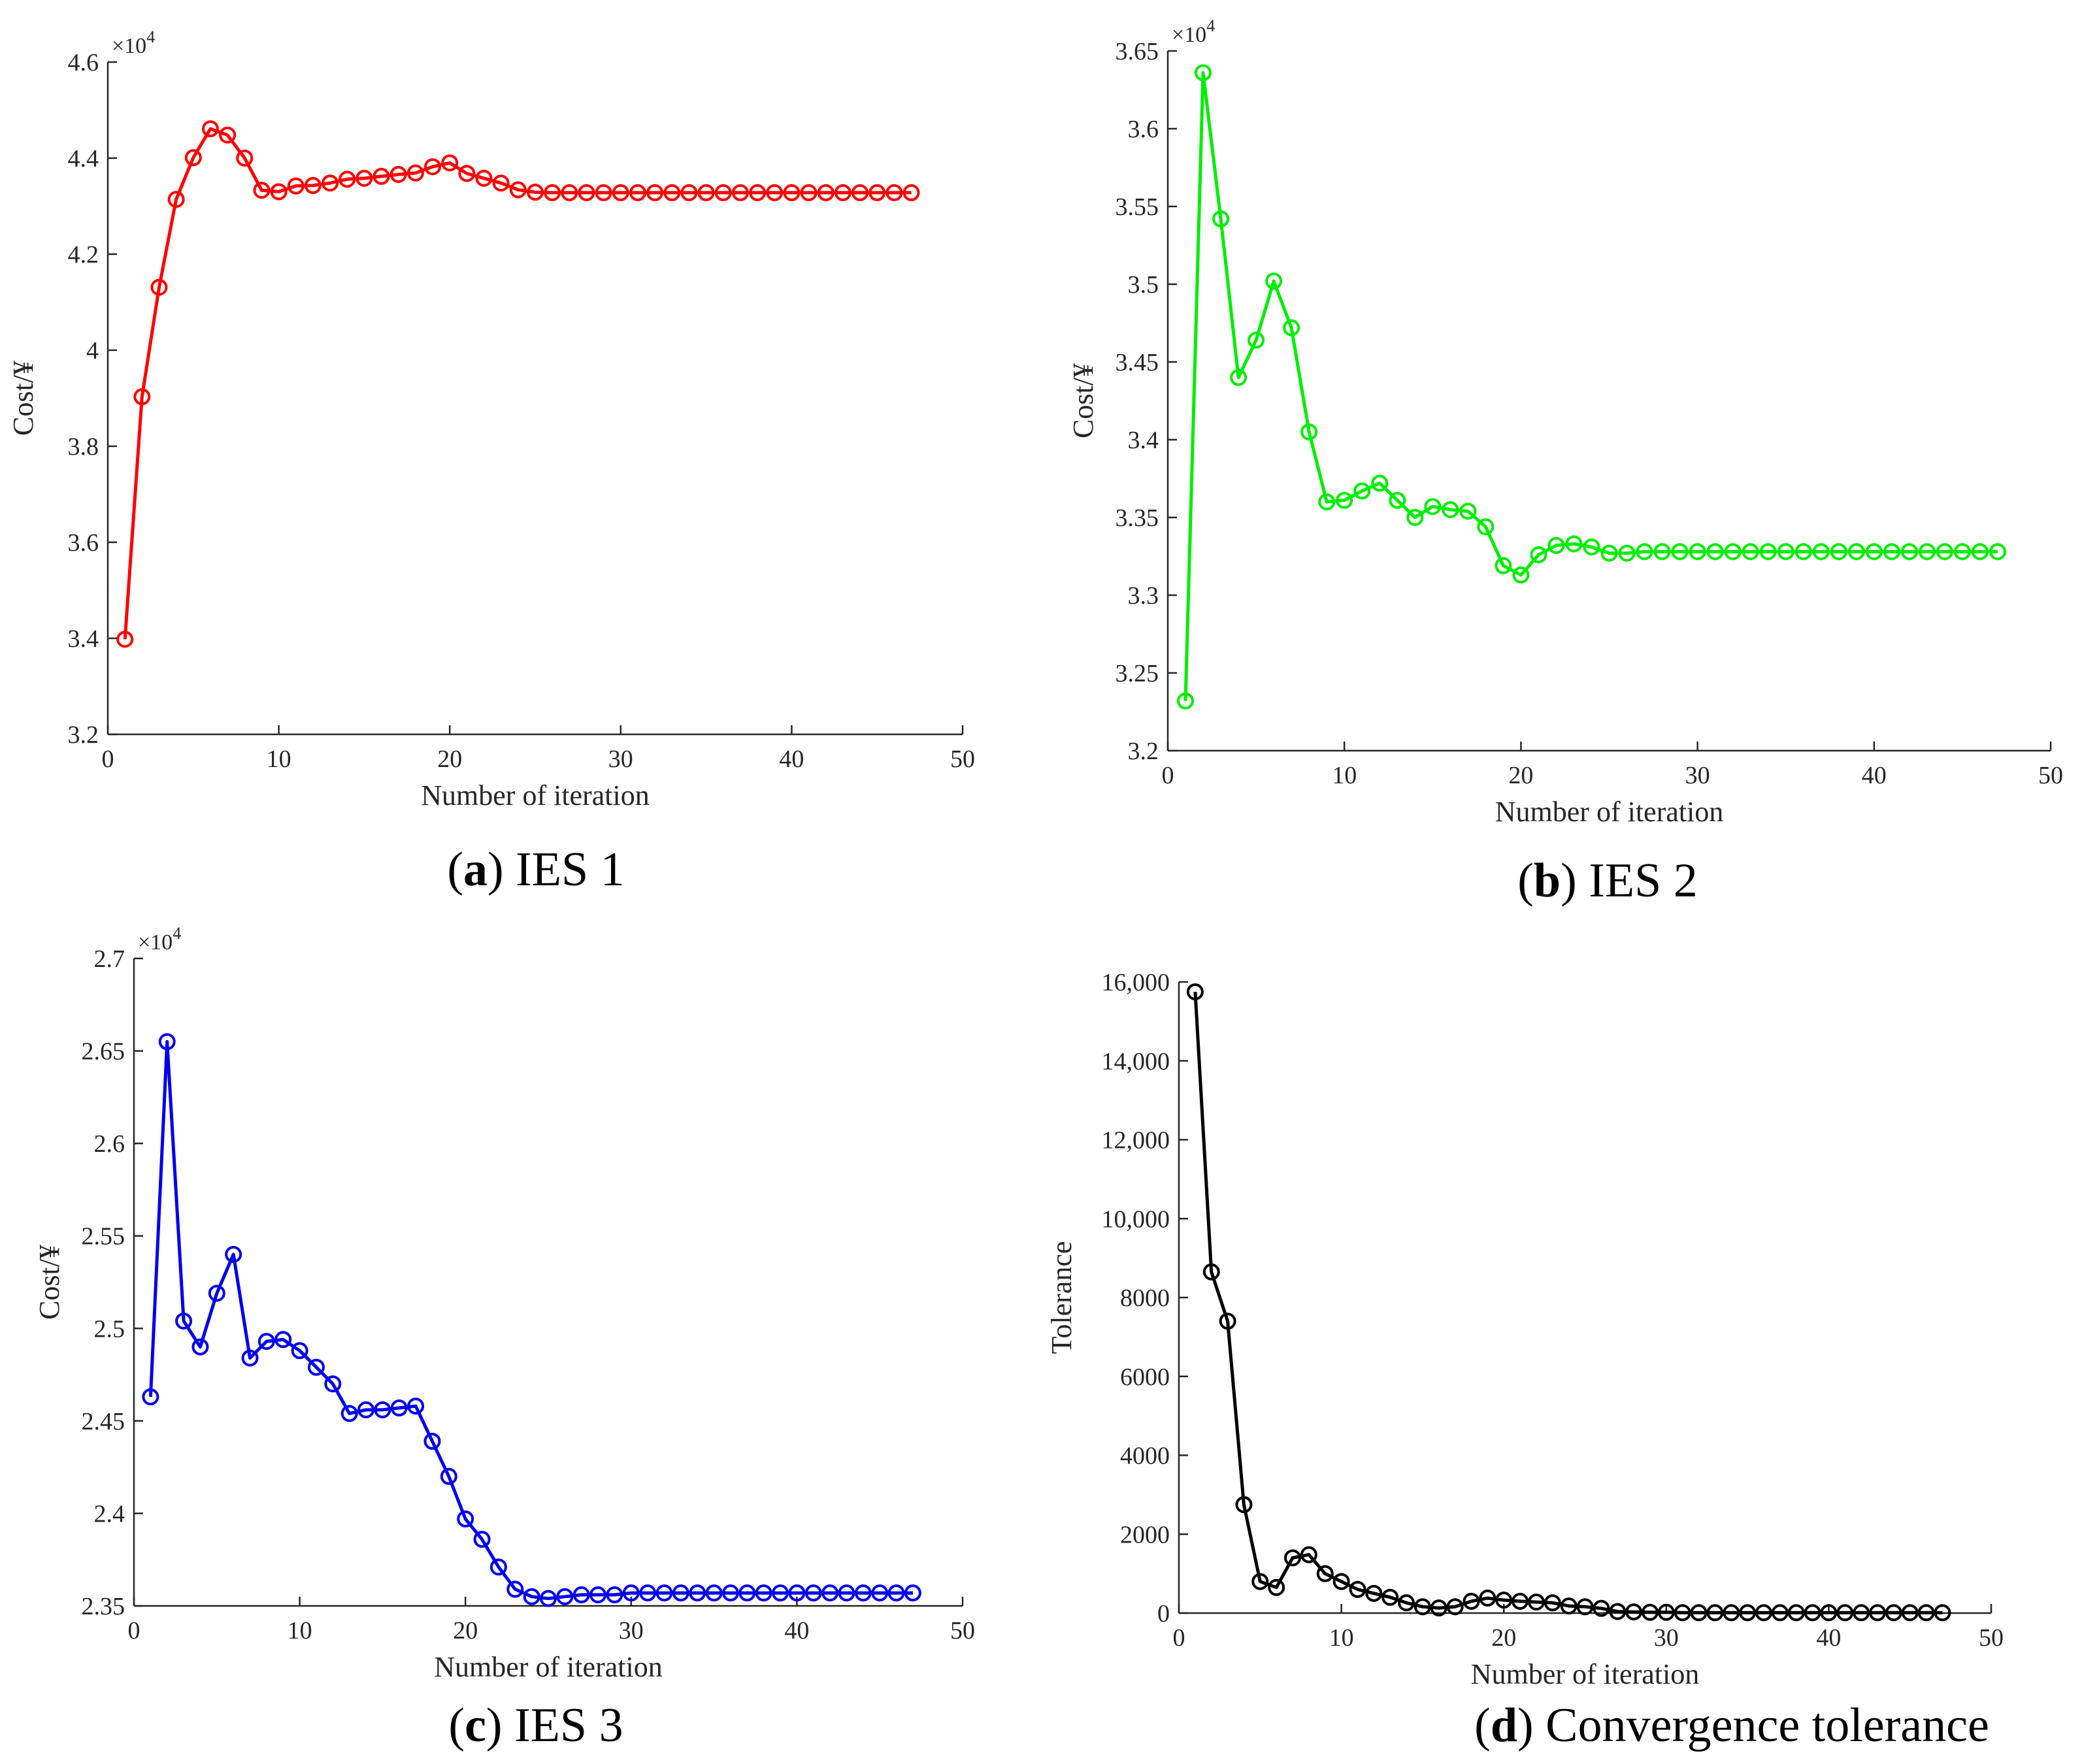 The width and height of the screenshot is (2084, 1764). I want to click on caption-letter: b, so click(1547, 880).